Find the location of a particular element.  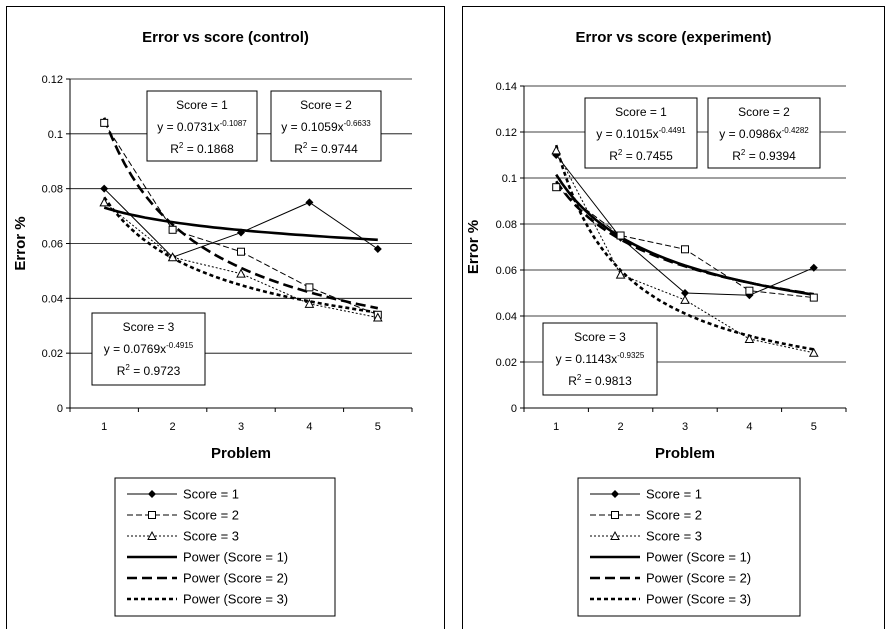

legend-entry-label: Power (Score = 3) is located at coordinates (698, 599).